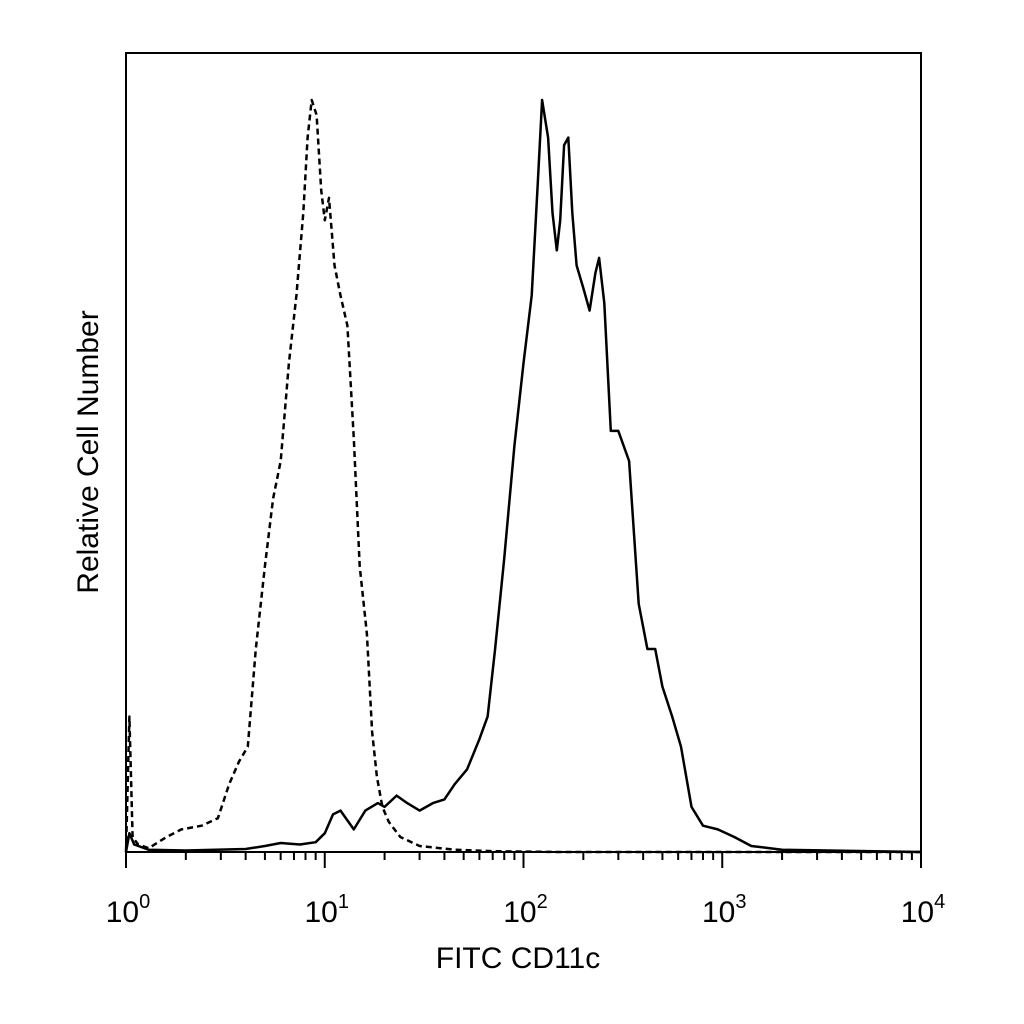  What do you see at coordinates (548, 856) in the screenshot?
I see `x-minor-ticks` at bounding box center [548, 856].